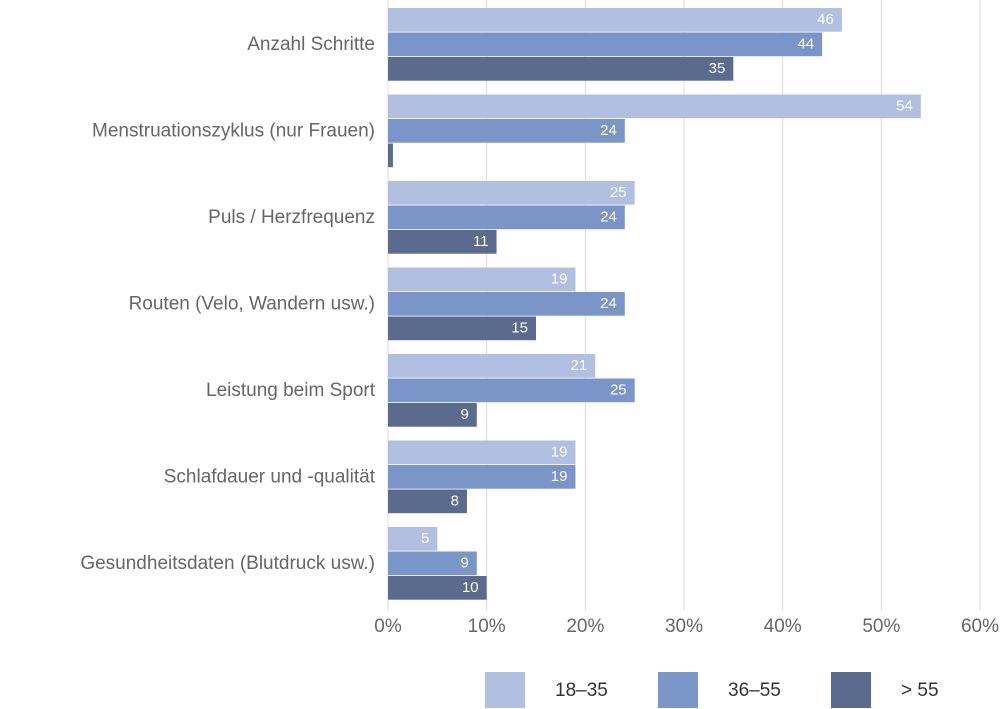 This screenshot has width=1007, height=709. Describe the element at coordinates (754, 690) in the screenshot. I see `legend-label: 36–55` at that location.